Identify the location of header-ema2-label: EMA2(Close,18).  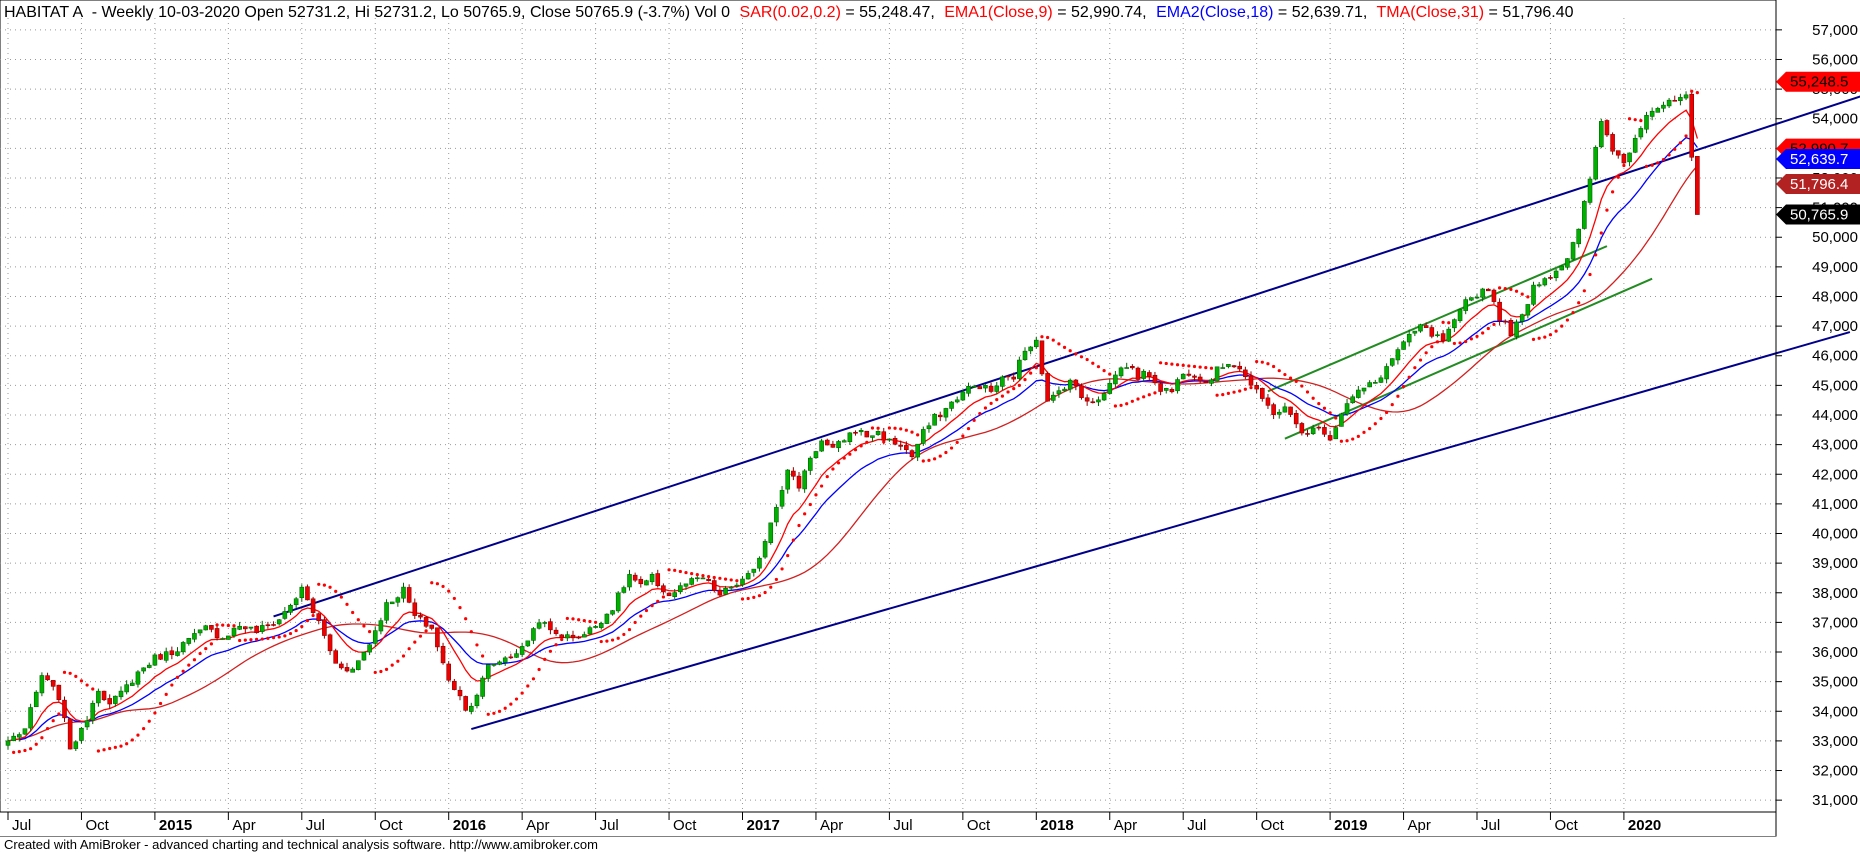
(1214, 12).